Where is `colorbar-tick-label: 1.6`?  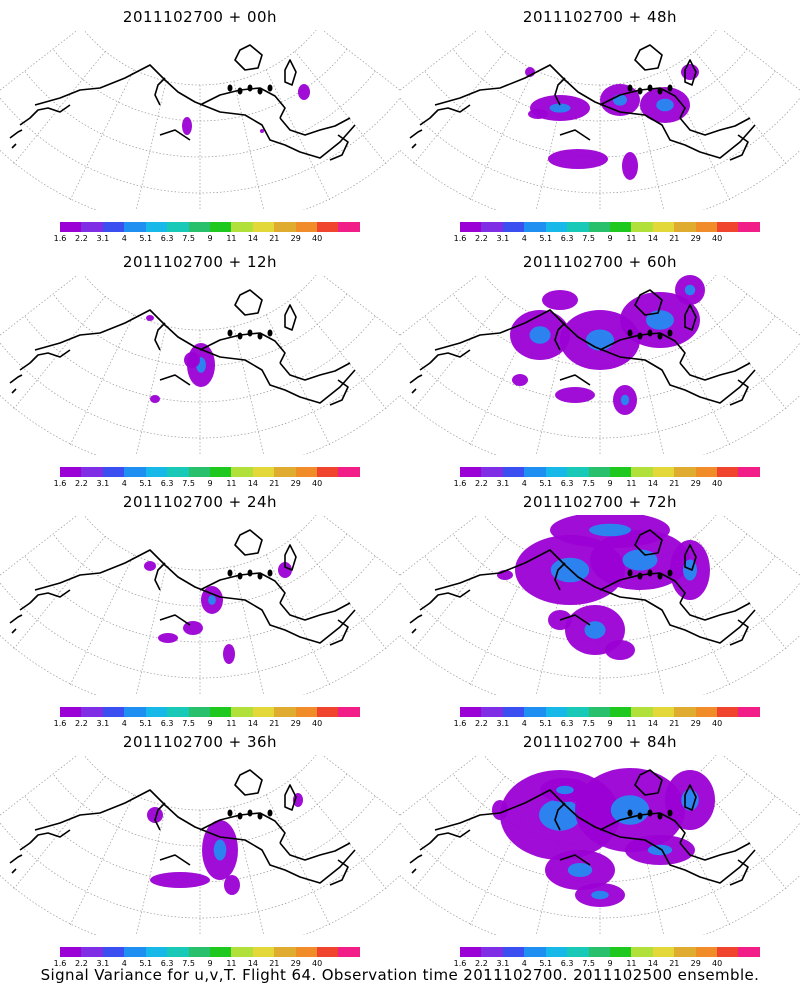
colorbar-tick-label: 1.6 is located at coordinates (60, 238).